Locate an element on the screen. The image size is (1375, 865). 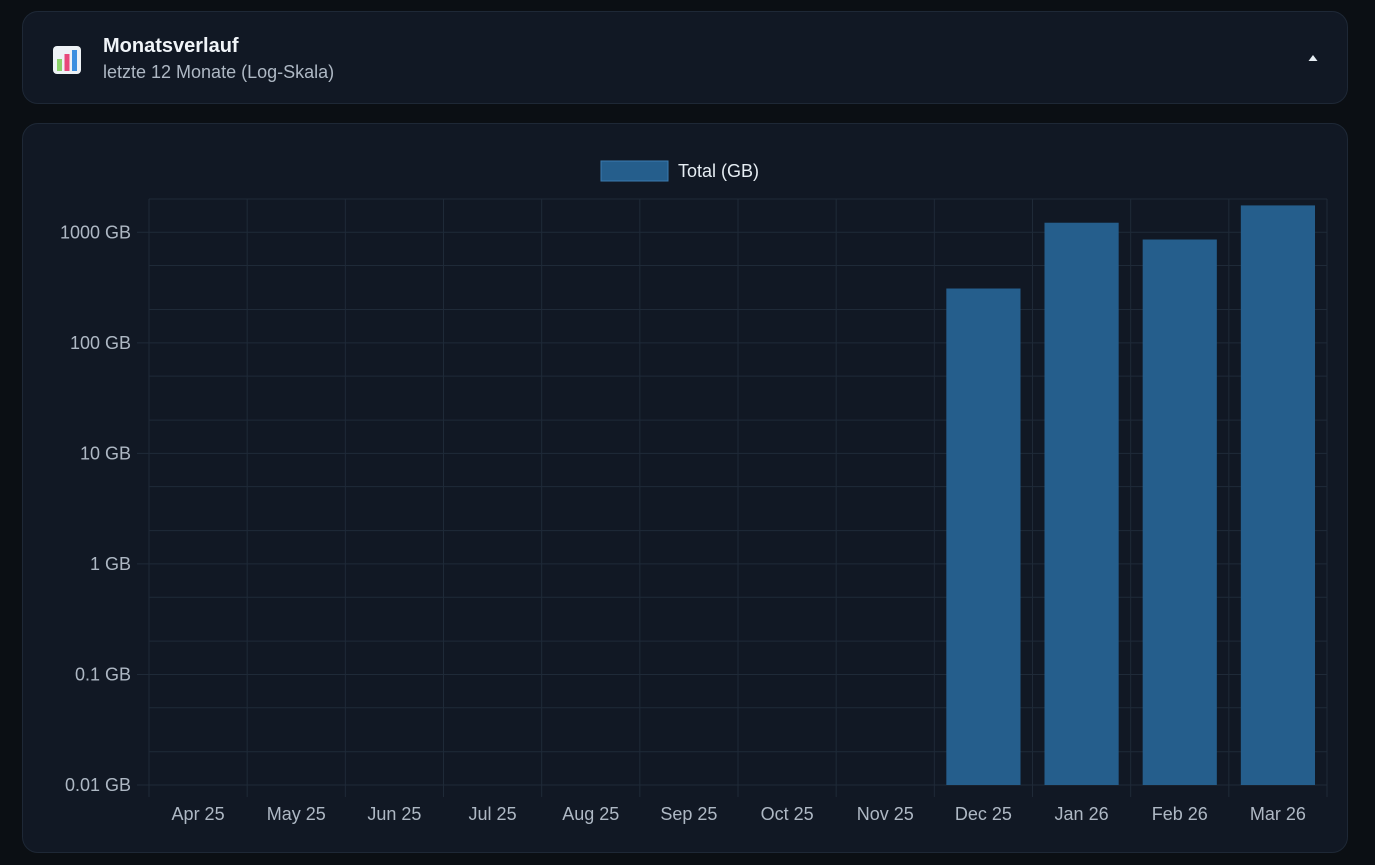
x-tick-label: Sep 25 is located at coordinates (688, 814).